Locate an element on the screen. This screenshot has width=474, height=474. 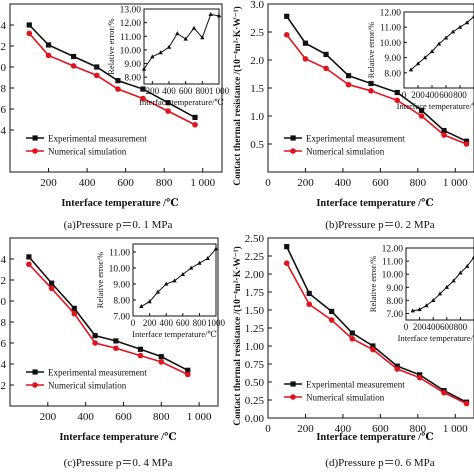
inset-x-tick-label: 600 is located at coordinates (186, 91).